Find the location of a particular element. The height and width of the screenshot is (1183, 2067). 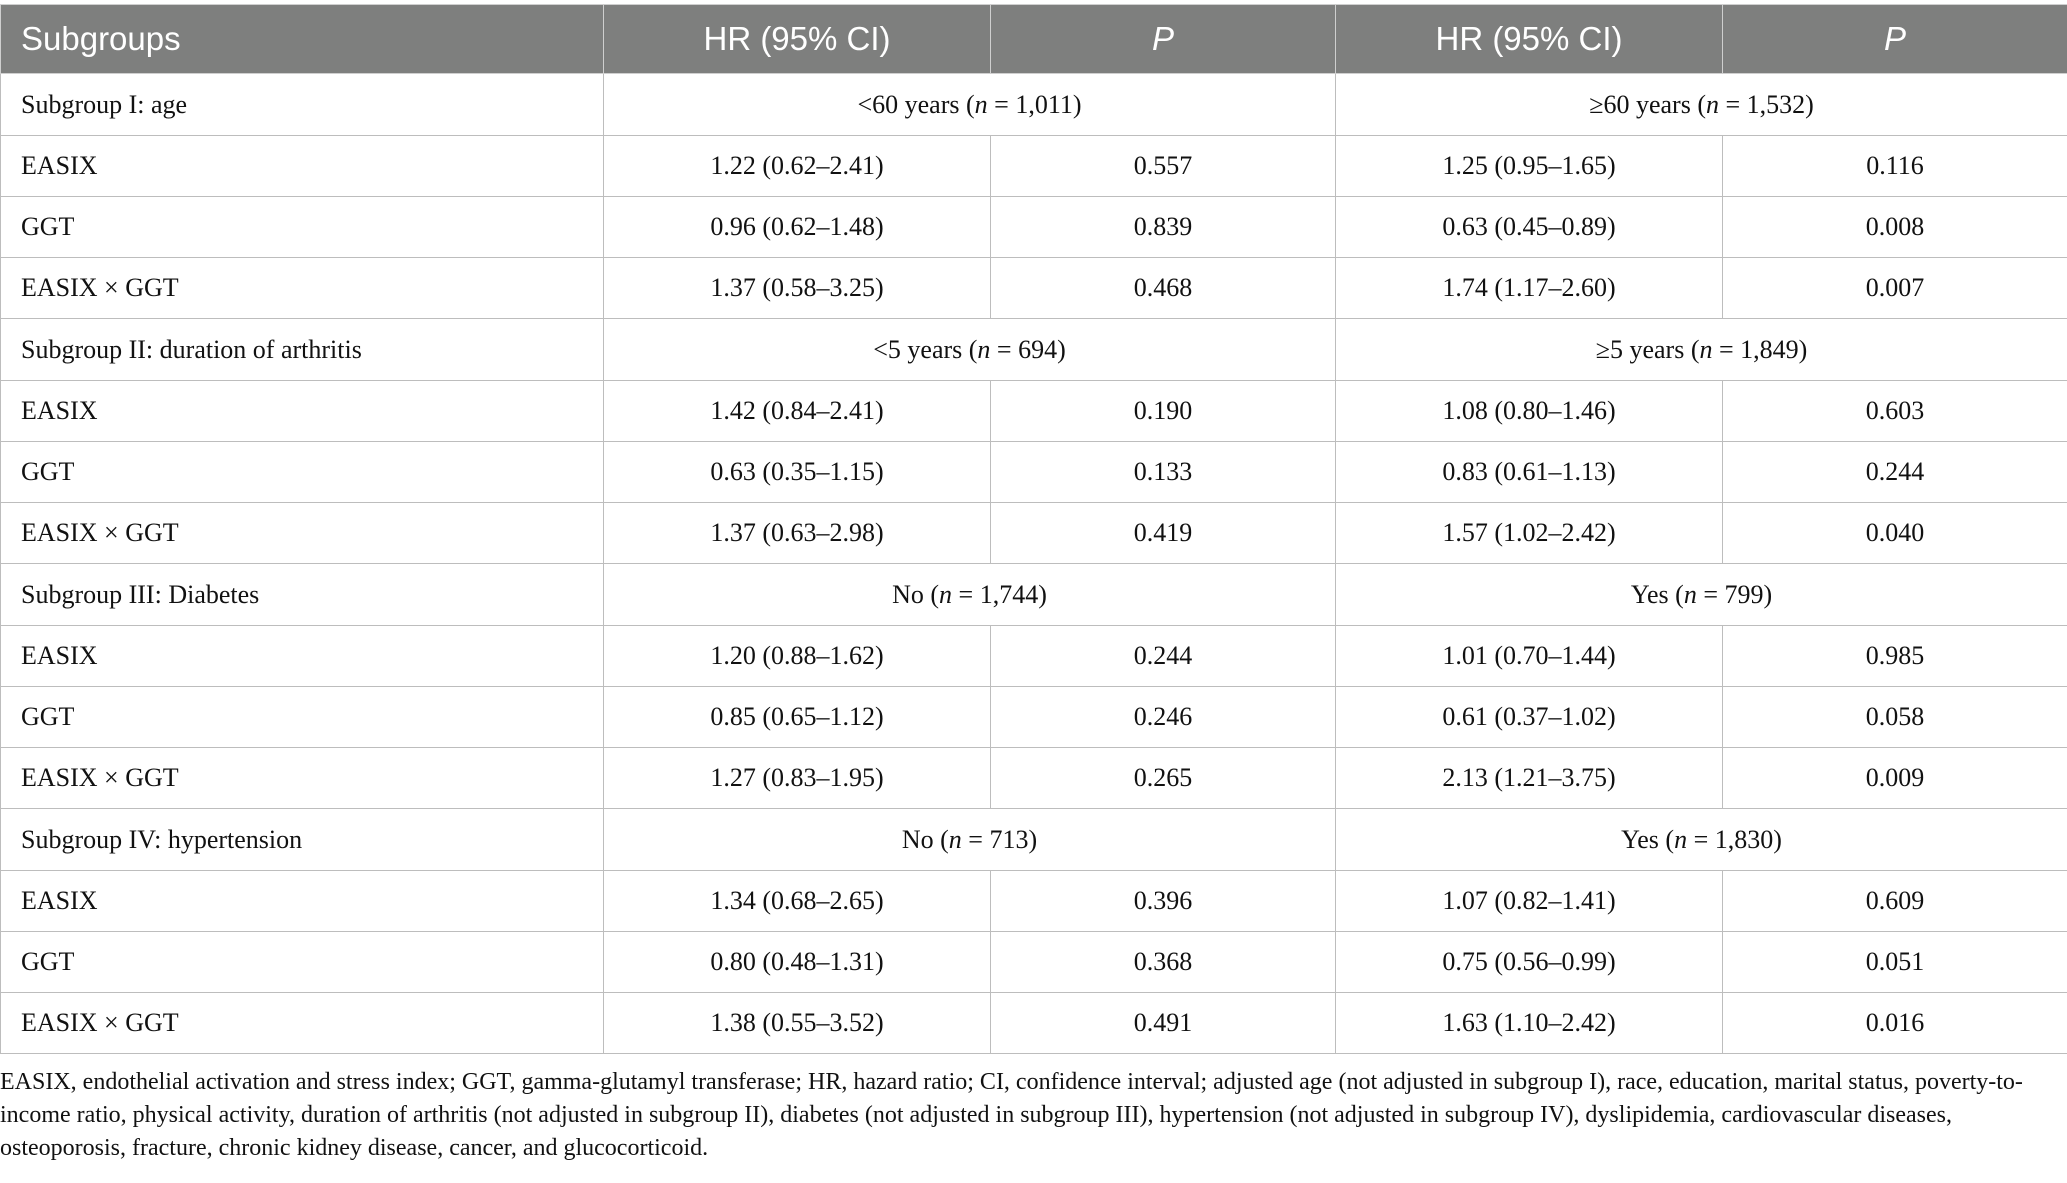

category-suffix: = 799) is located at coordinates (1734, 594).